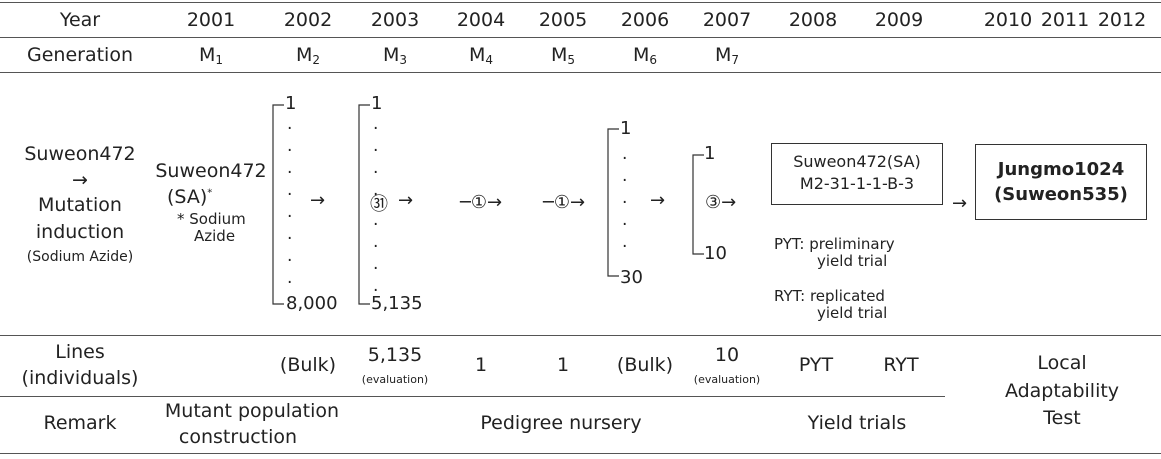 The width and height of the screenshot is (1161, 459). I want to click on sa-footnote-line1: * Sodium, so click(211, 219).